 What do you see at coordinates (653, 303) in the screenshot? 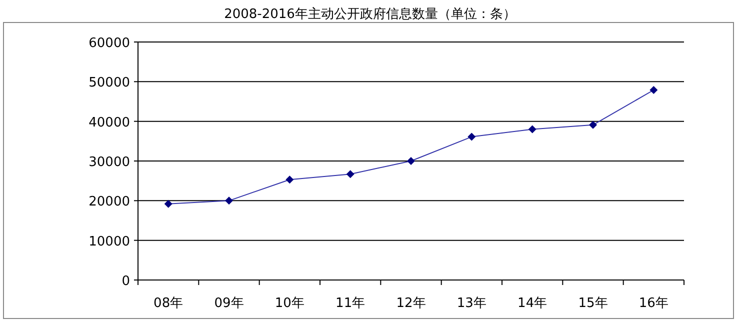
I see `x-tick-label: 16年` at bounding box center [653, 303].